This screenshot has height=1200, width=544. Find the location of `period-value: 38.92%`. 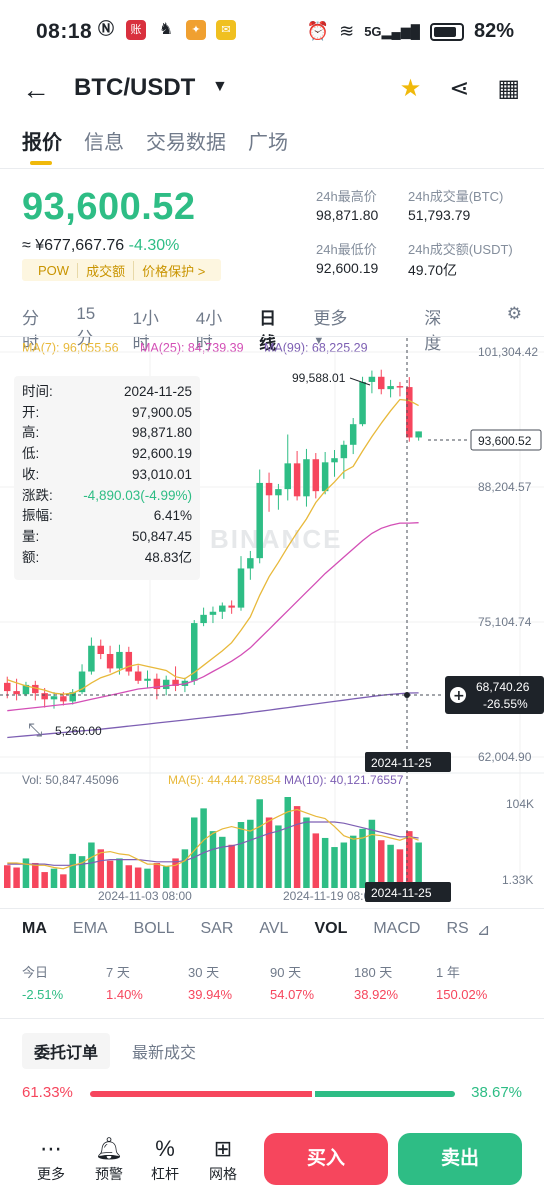

period-value: 38.92% is located at coordinates (376, 994).